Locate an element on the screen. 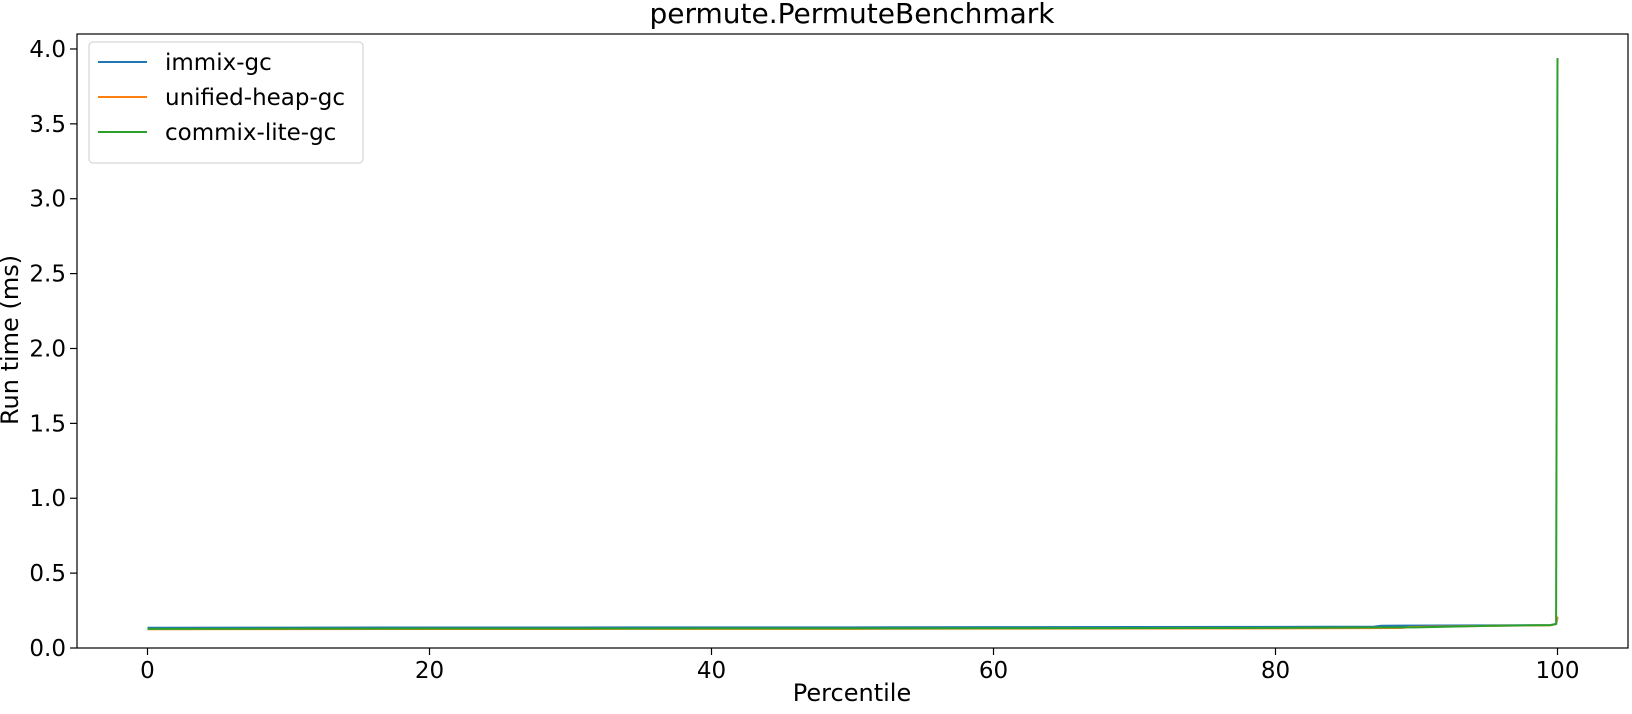 The height and width of the screenshot is (714, 1632). x-axis: 0 20 40 60 80 100 is located at coordinates (859, 666).